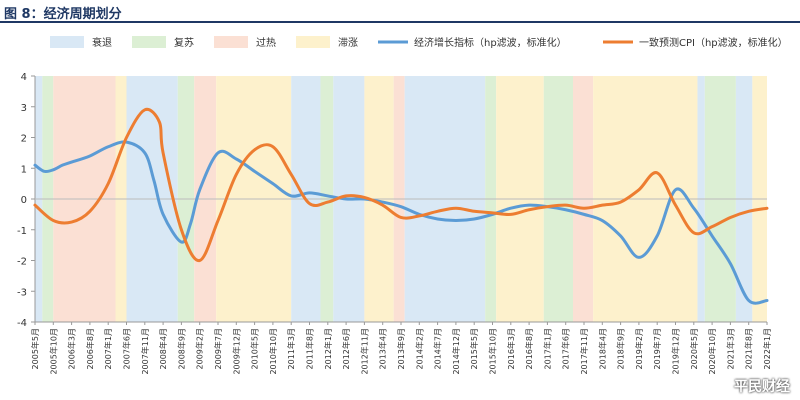  Describe the element at coordinates (621, 348) in the screenshot. I see `x-tick-label-32: 2018年9月` at that location.